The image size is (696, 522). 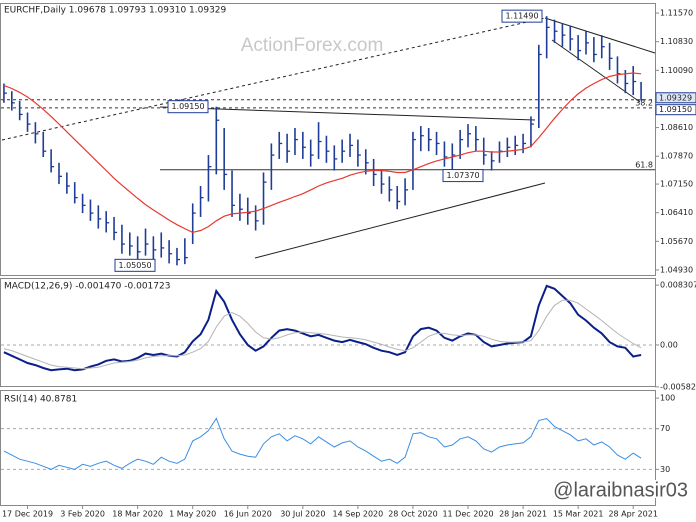 I want to click on price-annotation: 1.05050, so click(x=134, y=265).